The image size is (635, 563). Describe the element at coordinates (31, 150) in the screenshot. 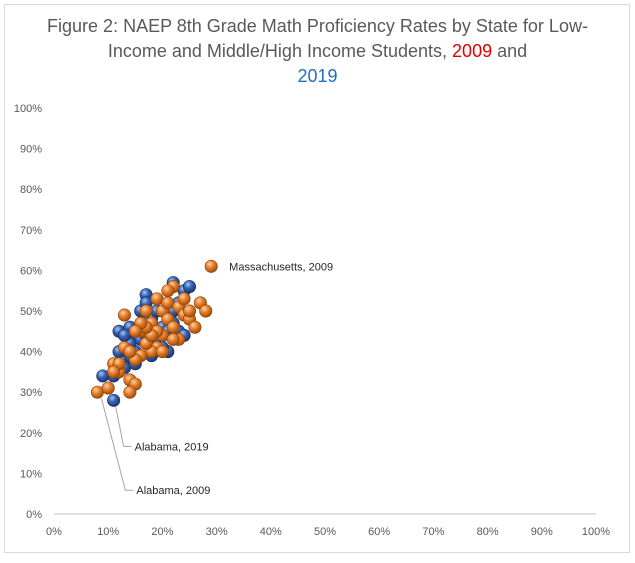

I see `y-tick-label: 90%` at that location.